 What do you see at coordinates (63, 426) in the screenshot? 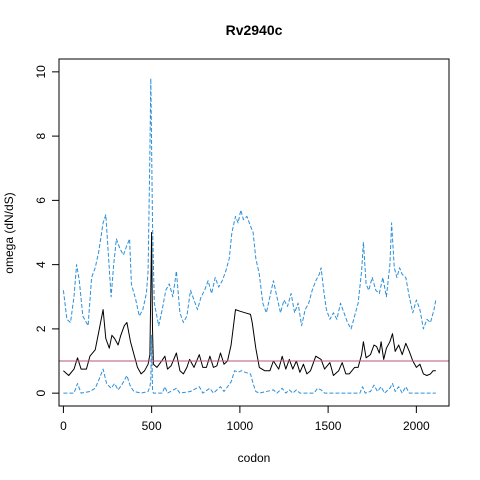
I see `x-tick-label: 0` at bounding box center [63, 426].